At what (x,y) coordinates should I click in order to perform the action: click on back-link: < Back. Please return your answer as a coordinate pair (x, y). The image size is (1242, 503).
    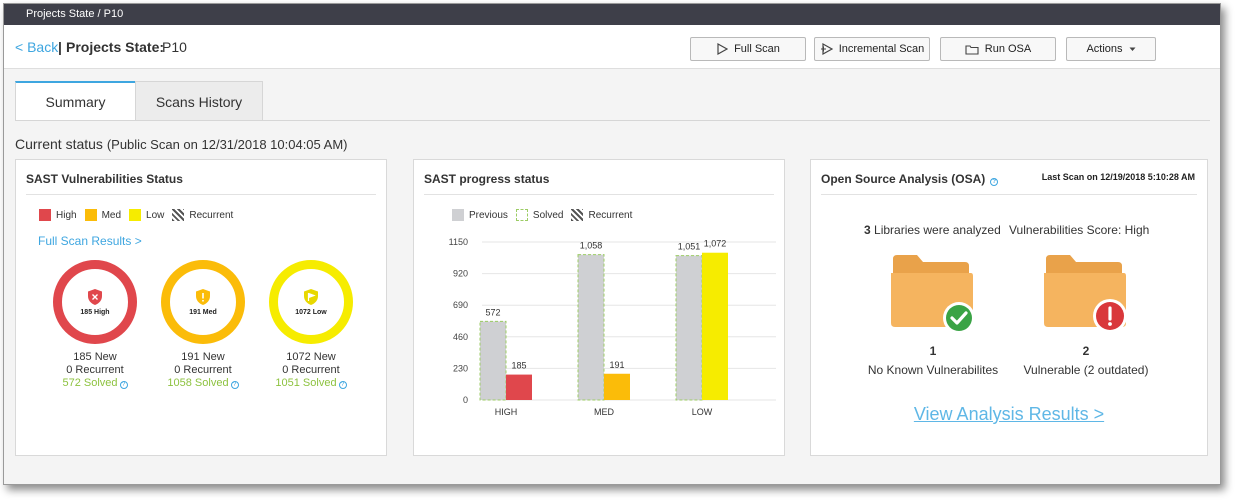
    Looking at the image, I should click on (37, 47).